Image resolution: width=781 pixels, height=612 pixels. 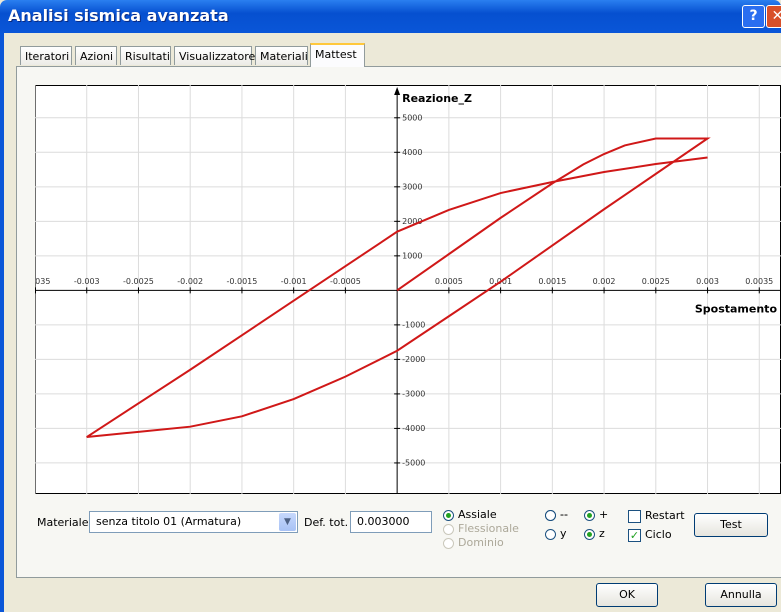 What do you see at coordinates (397, 91) in the screenshot?
I see `axis-arrow` at bounding box center [397, 91].